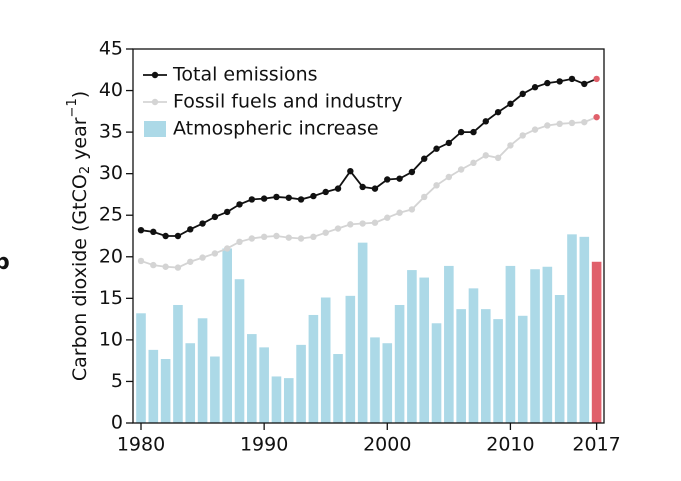  Describe the element at coordinates (117, 381) in the screenshot. I see `y-tick-label: 5` at that location.